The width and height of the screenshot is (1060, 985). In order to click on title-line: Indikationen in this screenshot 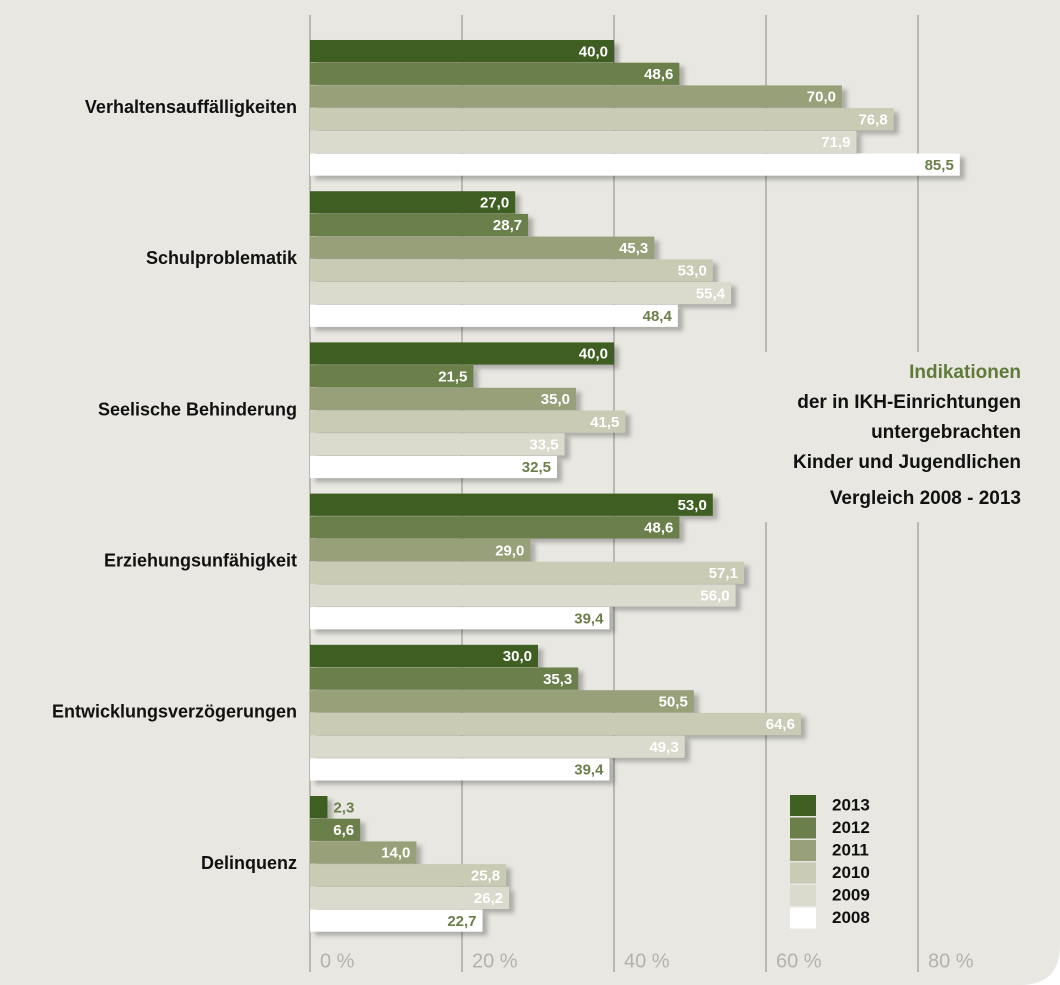, I will do `click(965, 372)`.